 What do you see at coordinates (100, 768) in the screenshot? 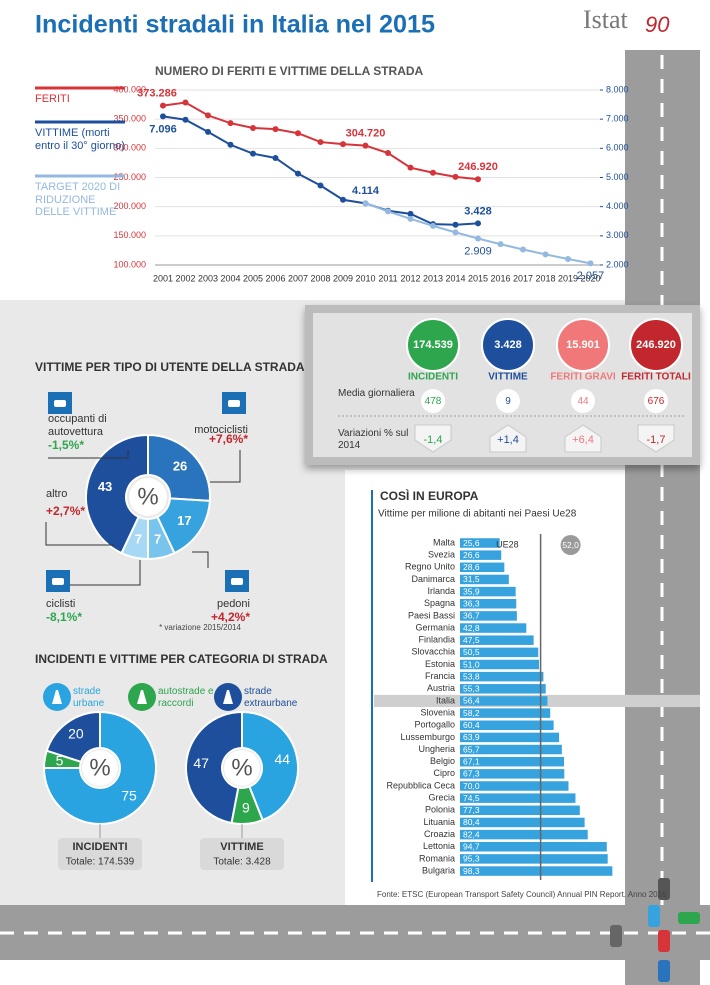
I see `donut-hole` at bounding box center [100, 768].